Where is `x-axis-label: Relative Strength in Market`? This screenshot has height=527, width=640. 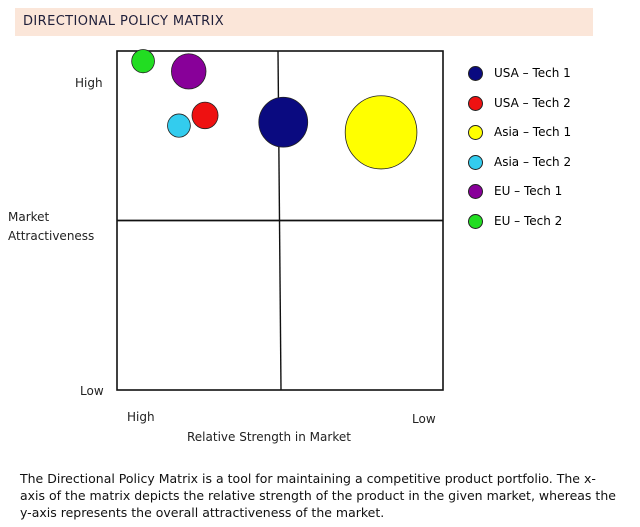 x-axis-label: Relative Strength in Market is located at coordinates (269, 437).